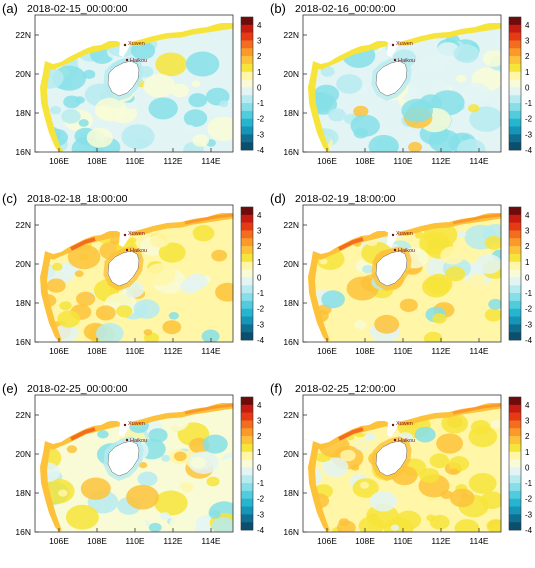 The height and width of the screenshot is (568, 535). What do you see at coordinates (23, 454) in the screenshot?
I see `y-tick-label: 20N` at bounding box center [23, 454].